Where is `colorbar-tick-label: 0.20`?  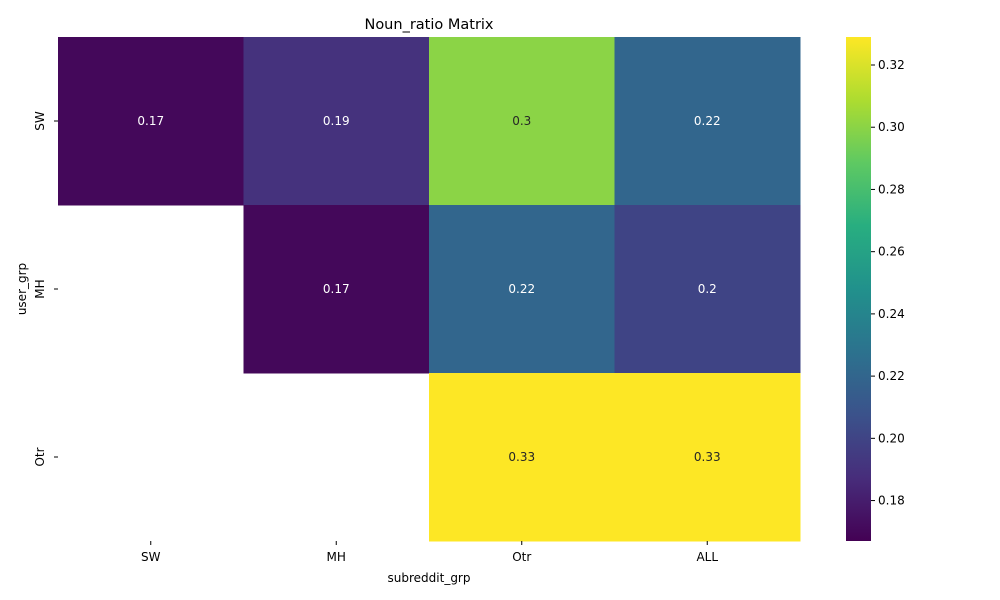 colorbar-tick-label: 0.20 is located at coordinates (891, 438).